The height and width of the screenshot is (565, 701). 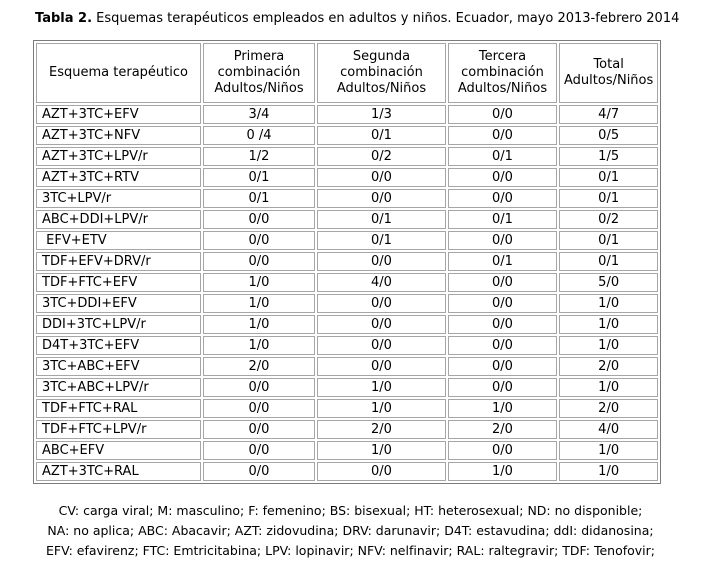 What do you see at coordinates (118, 324) in the screenshot?
I see `scheme-cell: DDI+3TC+LPV/r` at bounding box center [118, 324].